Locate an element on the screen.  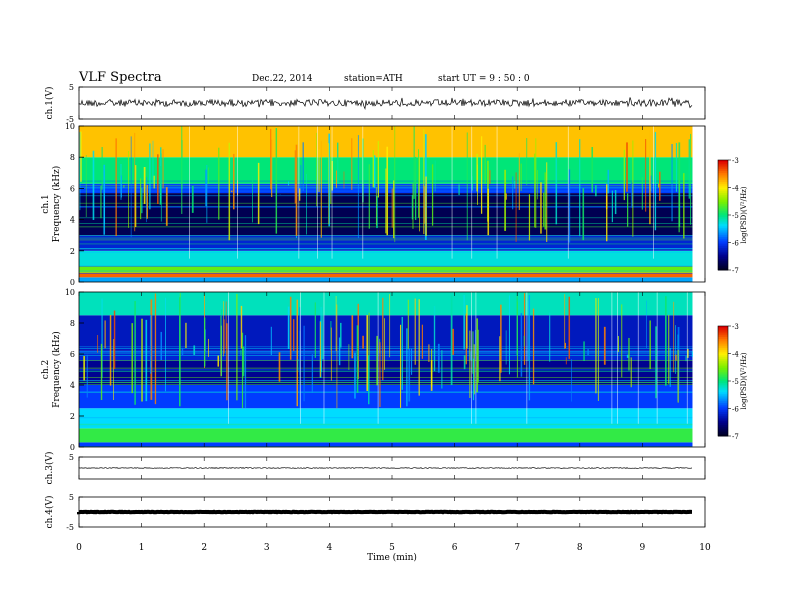
time-tick-label-1: 1 is located at coordinates (142, 548).